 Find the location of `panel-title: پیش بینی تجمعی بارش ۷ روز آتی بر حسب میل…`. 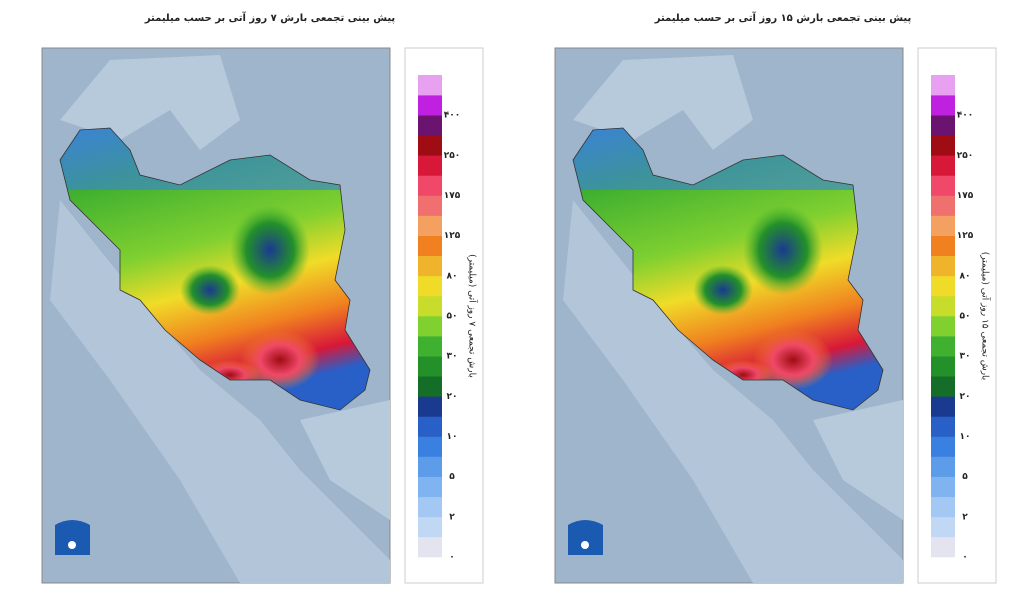

panel-title: پیش بینی تجمعی بارش ۷ روز آتی بر حسب میل… is located at coordinates (270, 17).